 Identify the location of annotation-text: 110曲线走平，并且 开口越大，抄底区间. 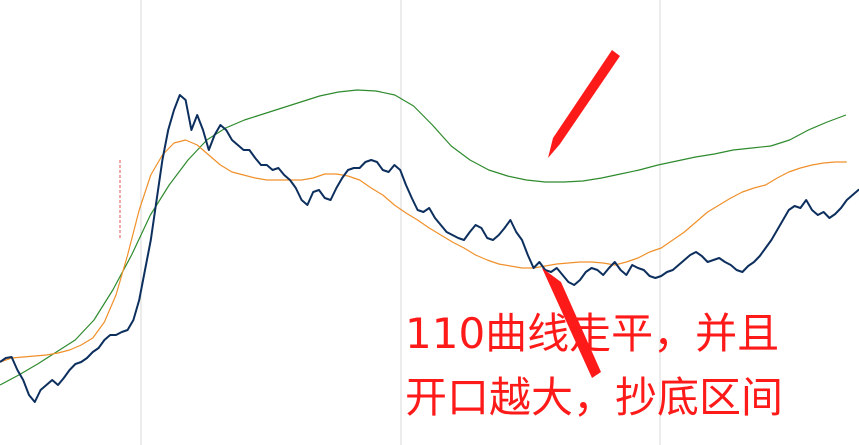
(594, 365).